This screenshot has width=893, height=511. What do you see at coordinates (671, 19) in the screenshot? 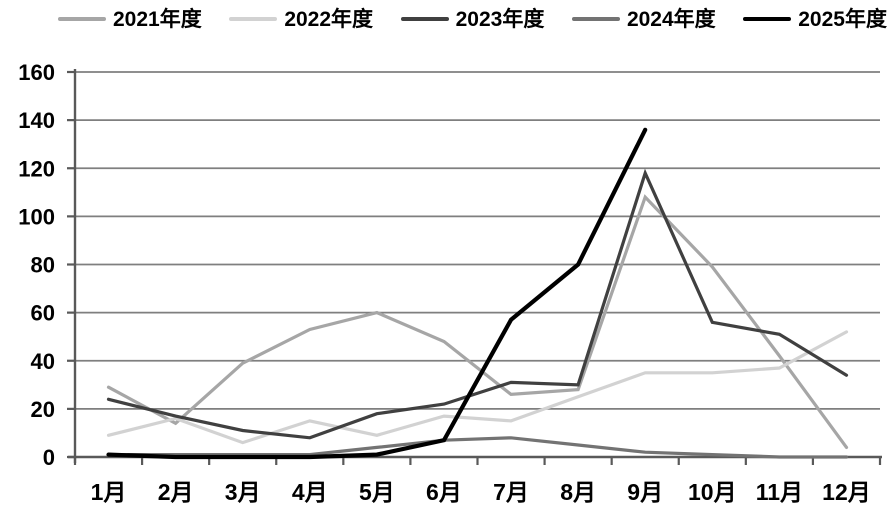
I see `legend-label: 2024年度` at bounding box center [671, 19].